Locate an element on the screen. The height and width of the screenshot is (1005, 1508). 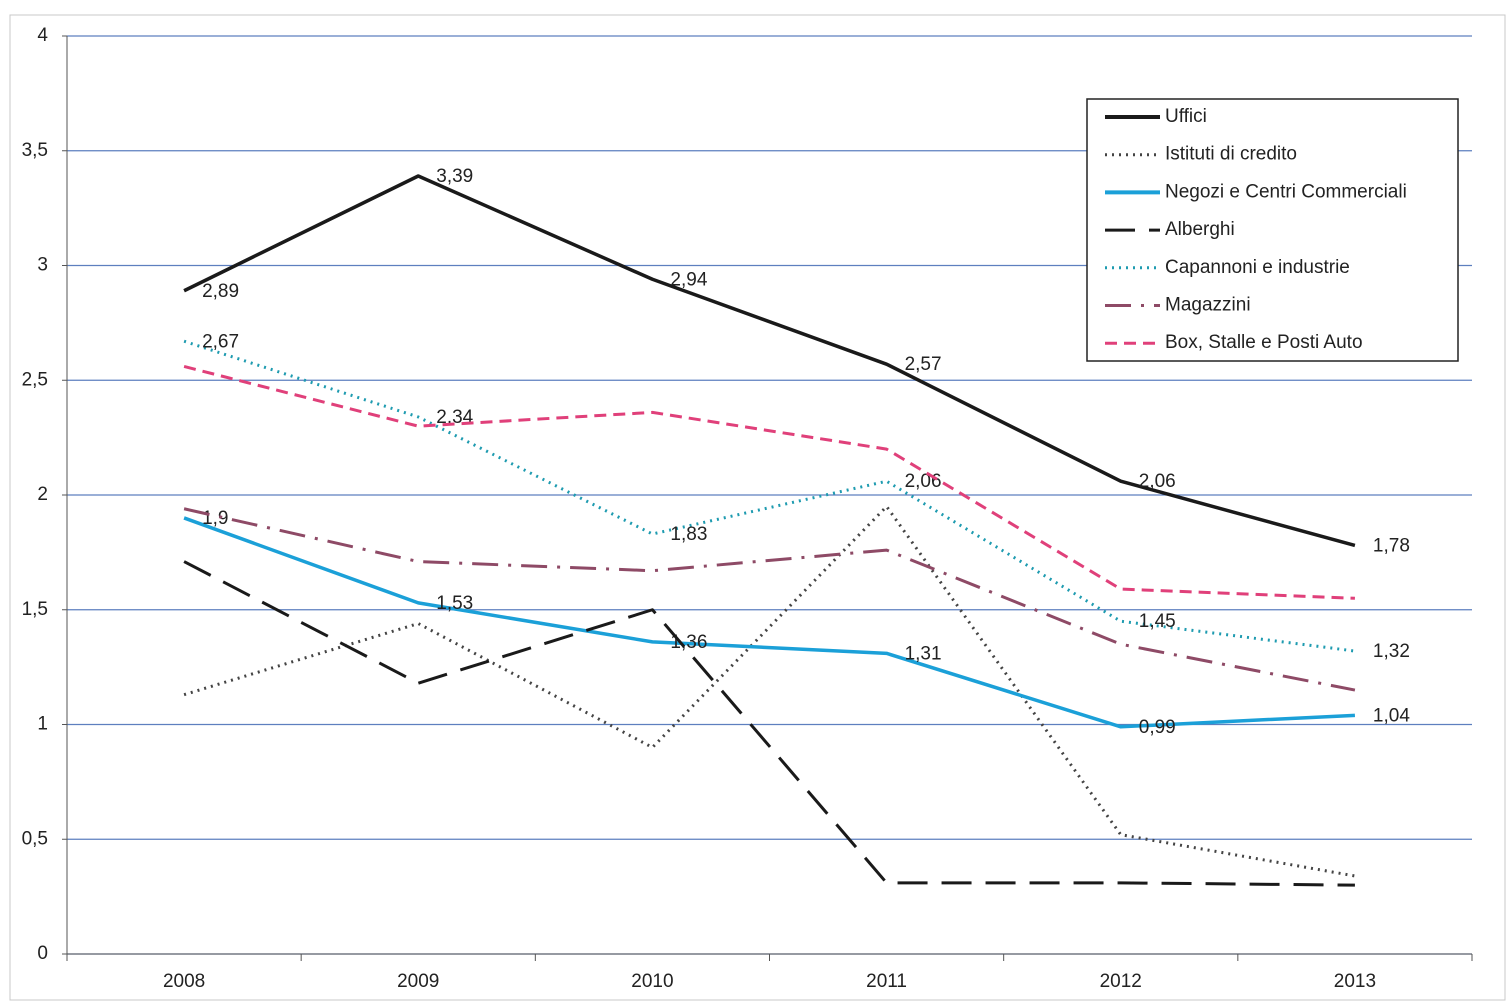
data-label: 1,45 is located at coordinates (1157, 621).